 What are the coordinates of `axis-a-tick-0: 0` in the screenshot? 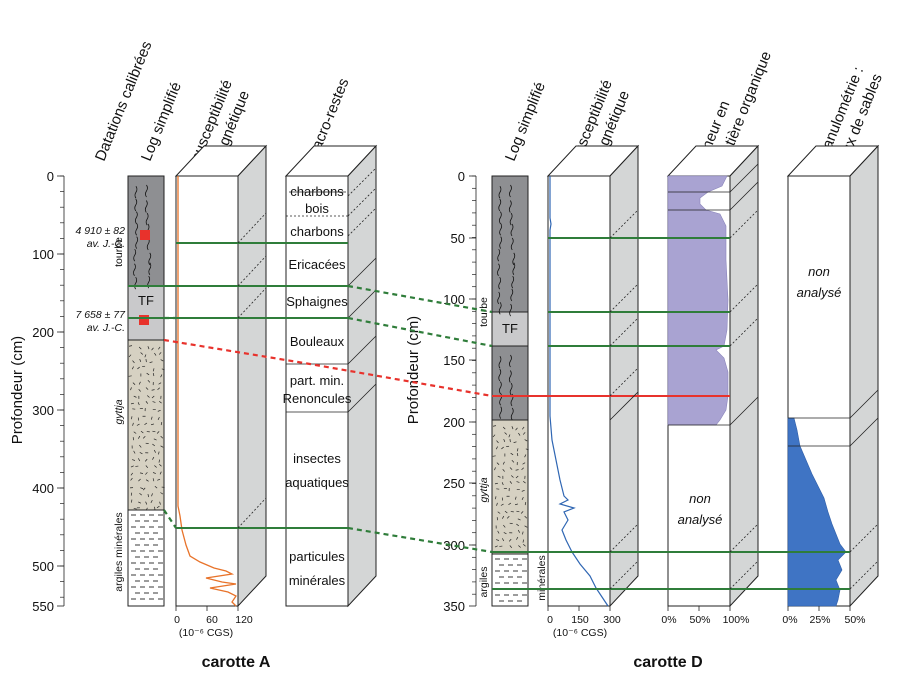 It's located at (50, 176).